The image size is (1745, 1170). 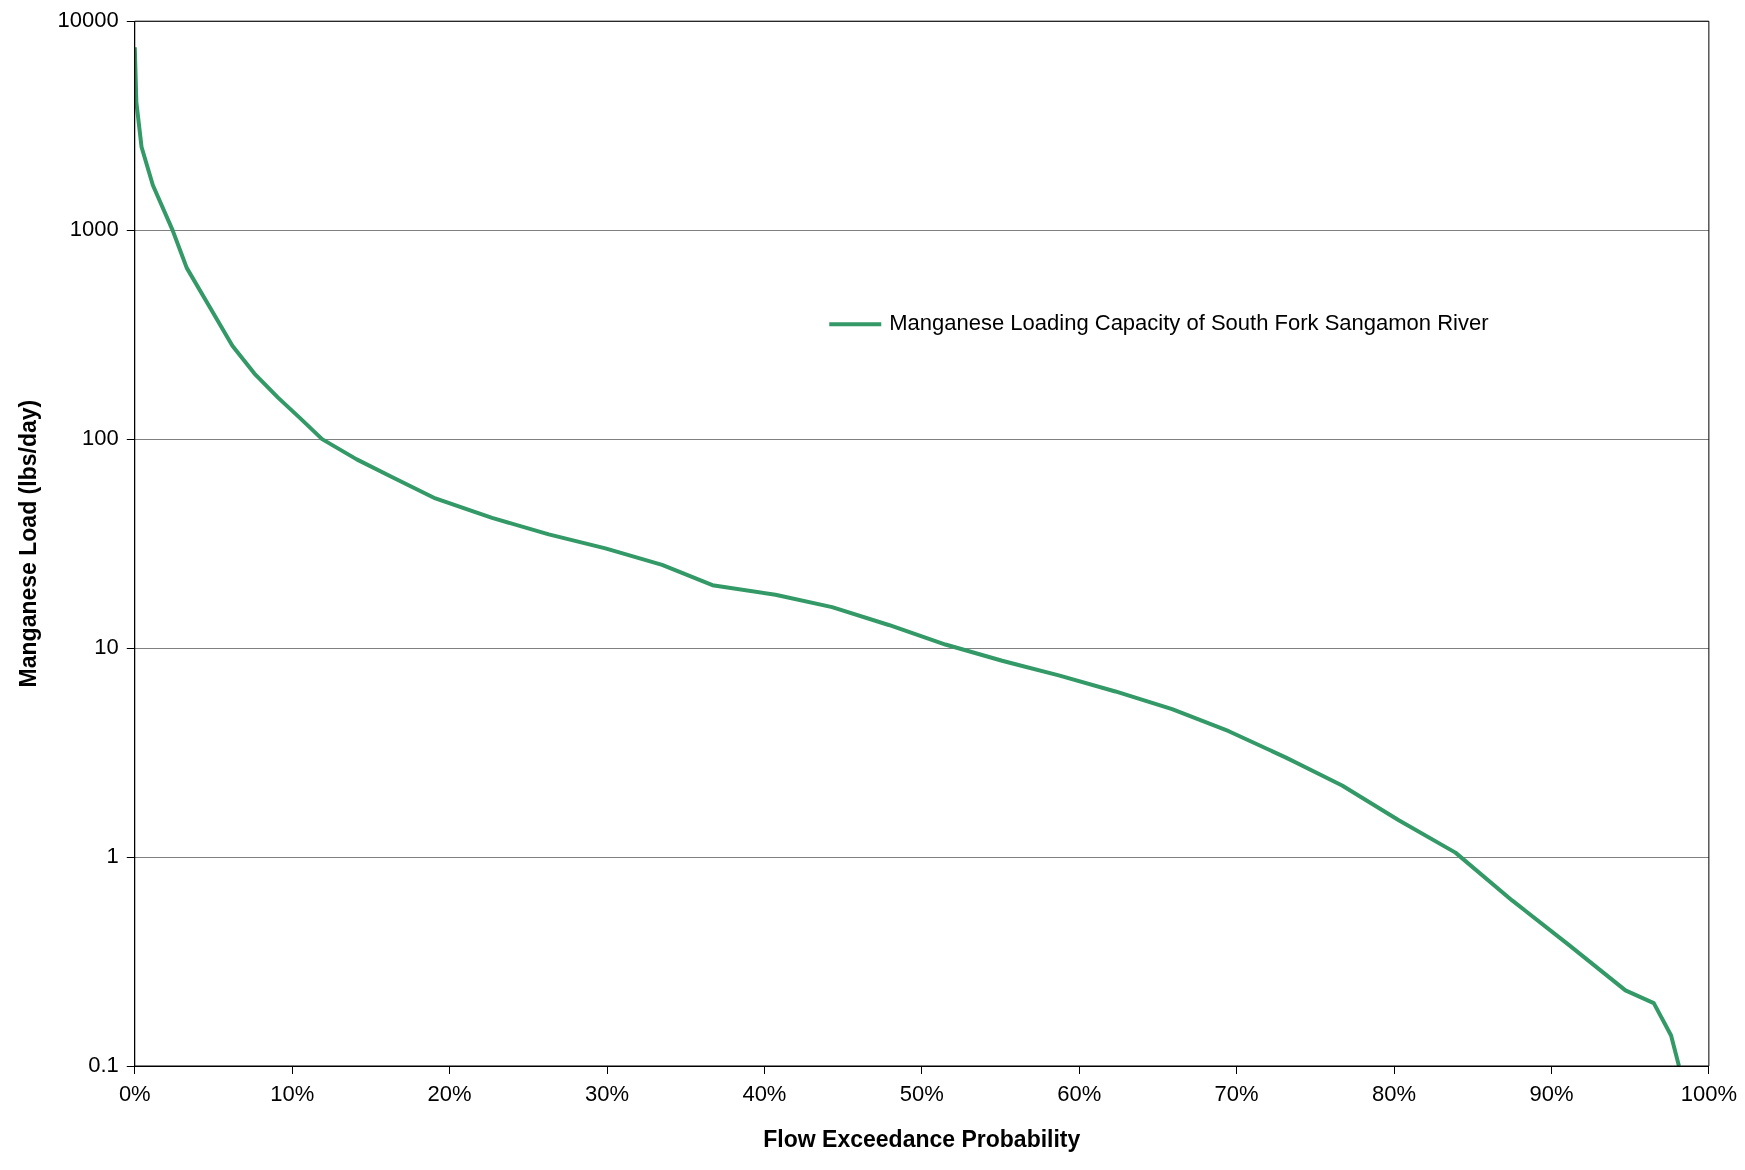 I want to click on x-tick-label: 0%, so click(x=134, y=1094).